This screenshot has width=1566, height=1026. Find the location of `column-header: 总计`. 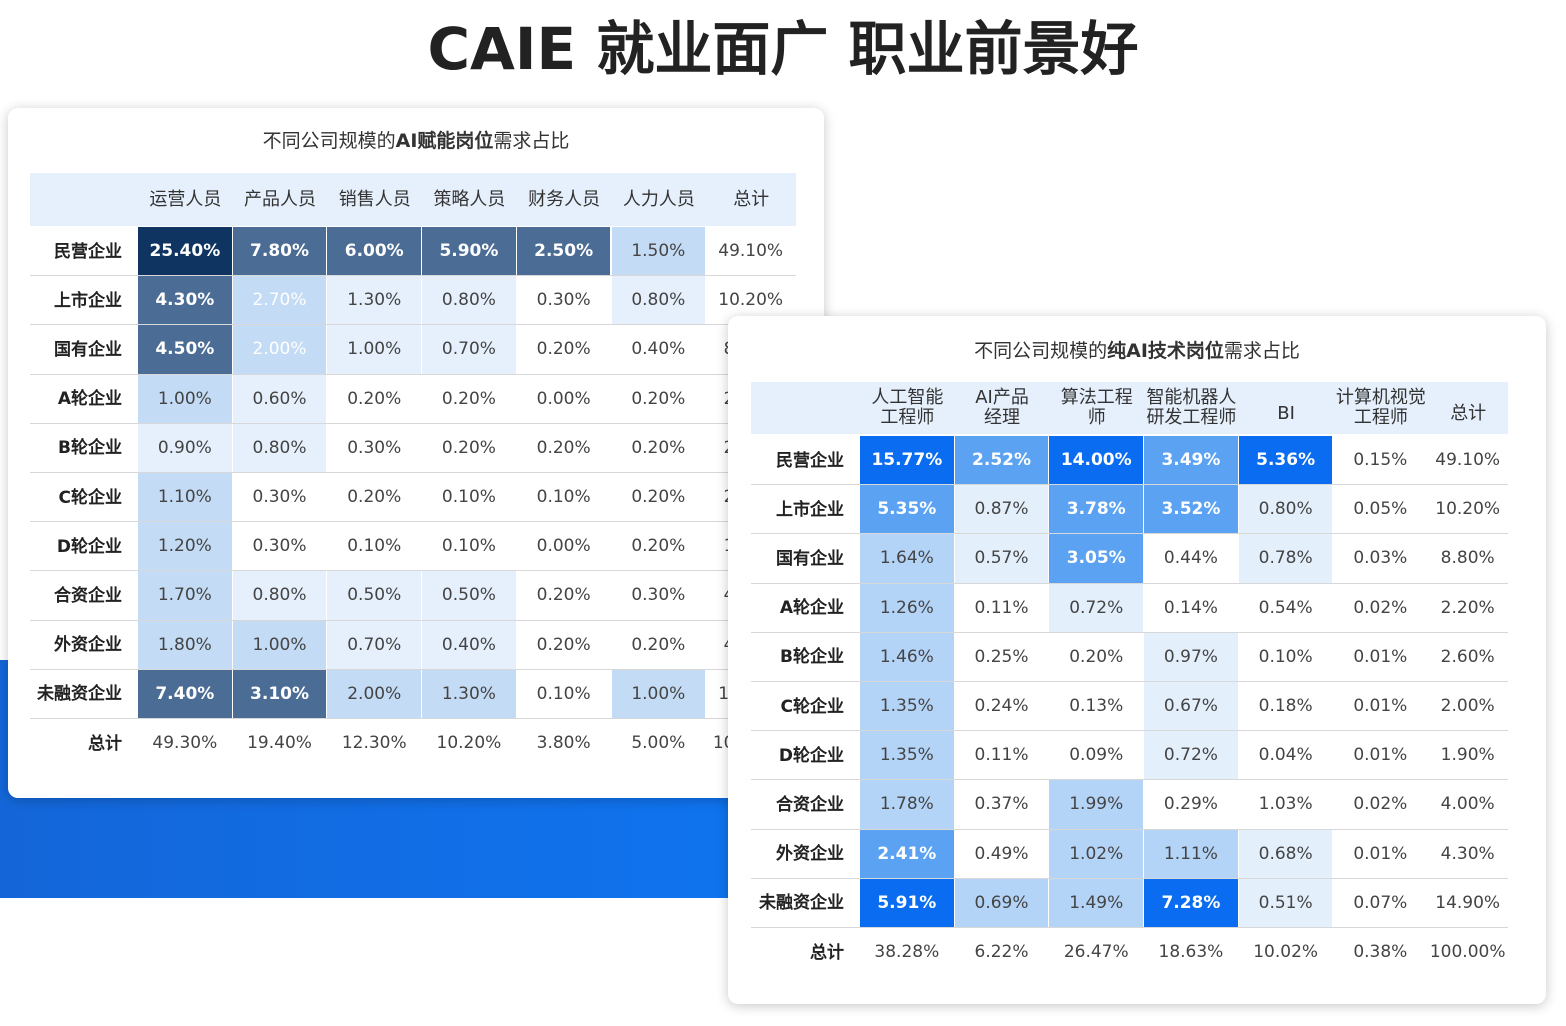

column-header: 总计 is located at coordinates (751, 199).